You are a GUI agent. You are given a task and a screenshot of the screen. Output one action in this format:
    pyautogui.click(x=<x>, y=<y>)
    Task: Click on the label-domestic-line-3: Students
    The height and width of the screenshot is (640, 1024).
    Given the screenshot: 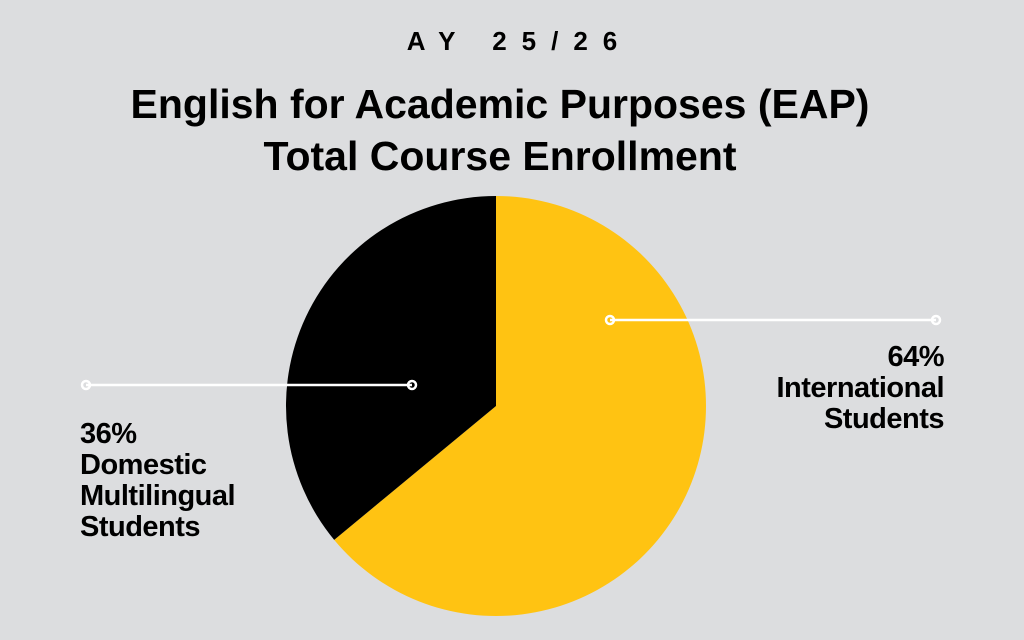 What is the action you would take?
    pyautogui.click(x=140, y=527)
    